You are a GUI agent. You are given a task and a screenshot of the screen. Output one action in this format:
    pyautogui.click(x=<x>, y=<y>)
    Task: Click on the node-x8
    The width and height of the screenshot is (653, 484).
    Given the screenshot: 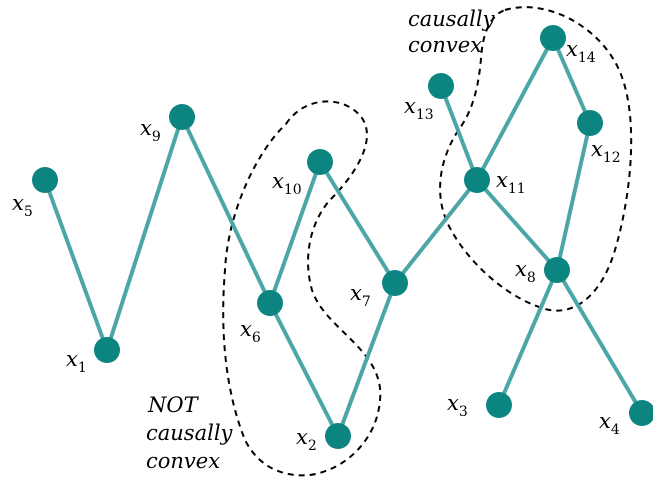 What is the action you would take?
    pyautogui.click(x=557, y=270)
    